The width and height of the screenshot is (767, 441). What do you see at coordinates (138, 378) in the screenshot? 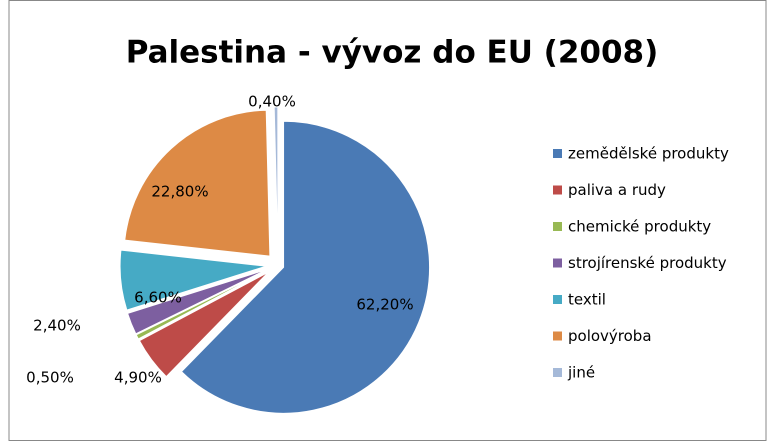
I see `data-label: 4,90%` at bounding box center [138, 378].